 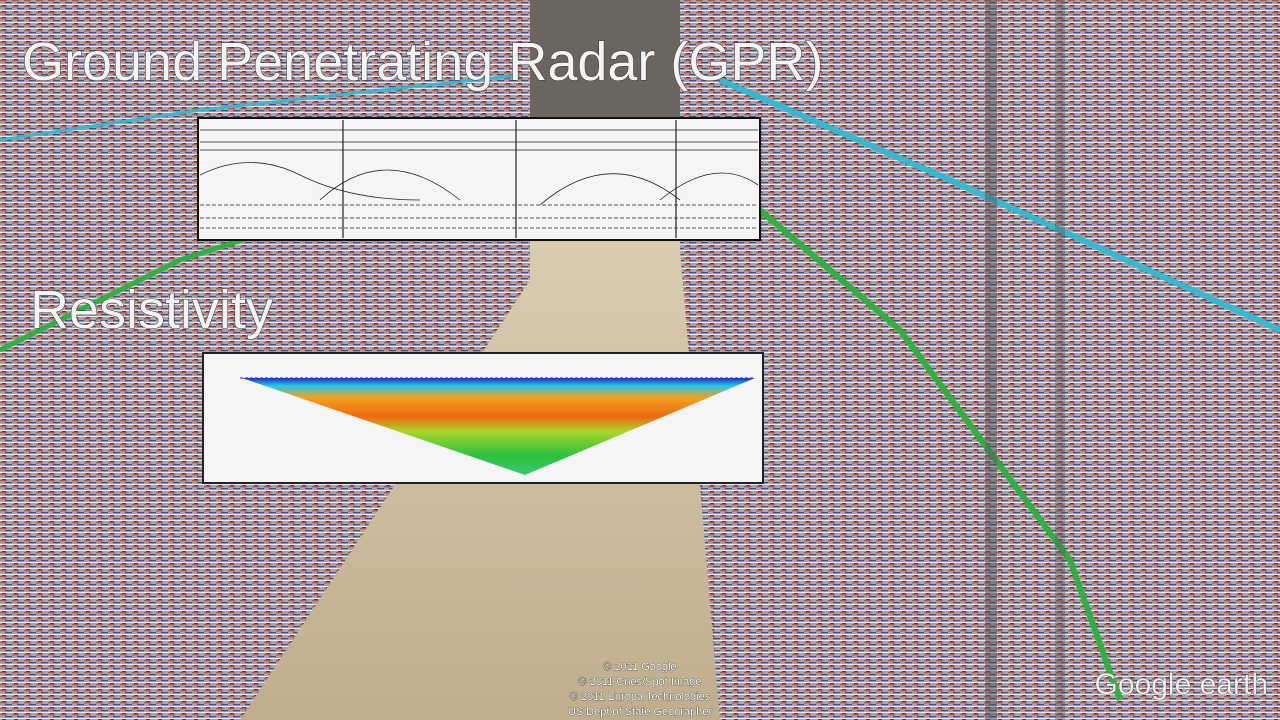 I want to click on attribution: © 2011 Cnes/Spot Image, so click(x=640, y=682).